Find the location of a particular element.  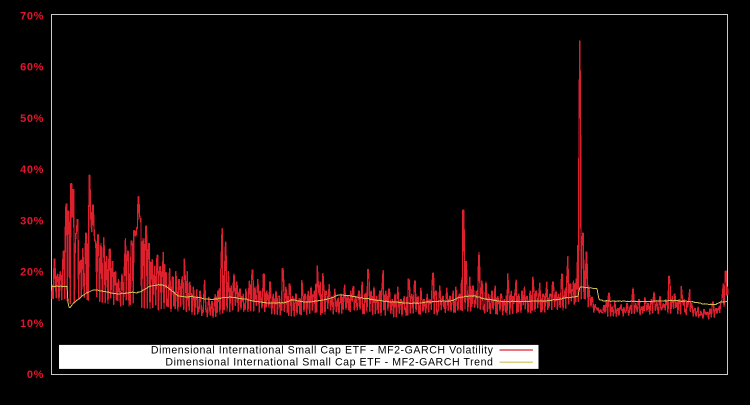

svg-text: 10% is located at coordinates (32, 324).